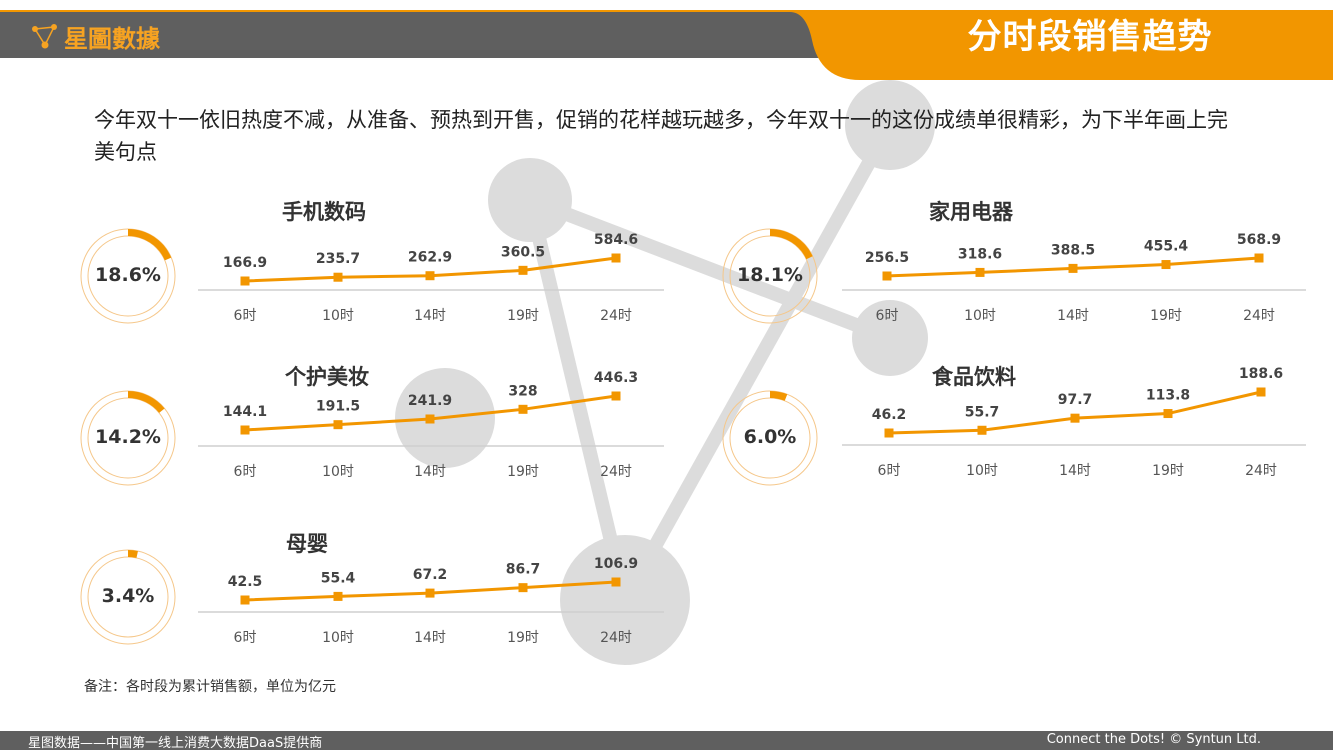 This screenshot has width=1333, height=751. I want to click on data-label: 455.4, so click(1166, 247).